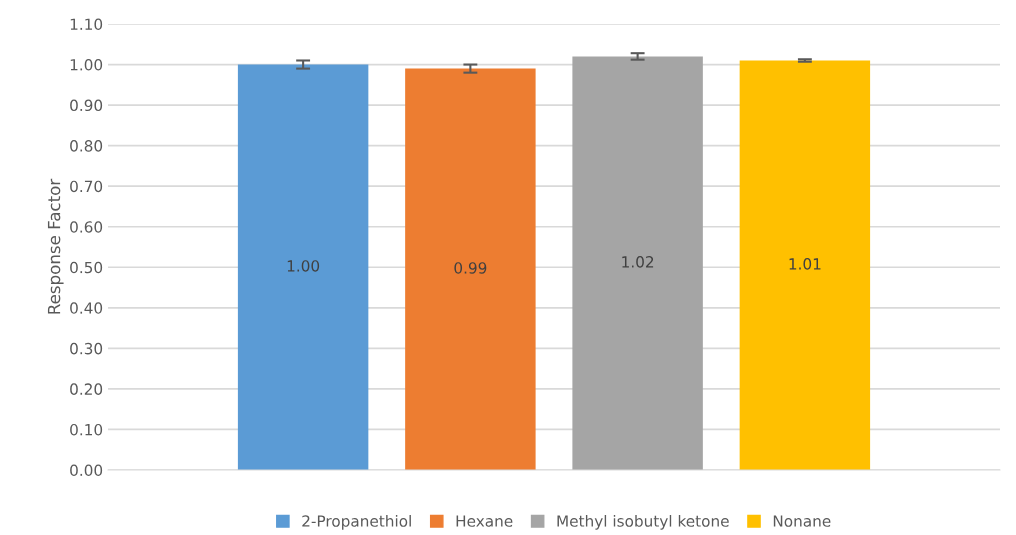 The image size is (1016, 535). What do you see at coordinates (86, 267) in the screenshot?
I see `y-tick-label: 0.50` at bounding box center [86, 267].